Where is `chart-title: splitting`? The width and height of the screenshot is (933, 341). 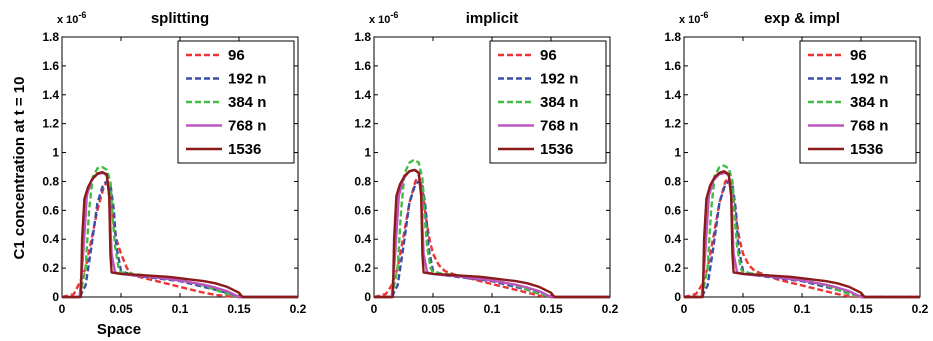
chart-title: splitting is located at coordinates (180, 18).